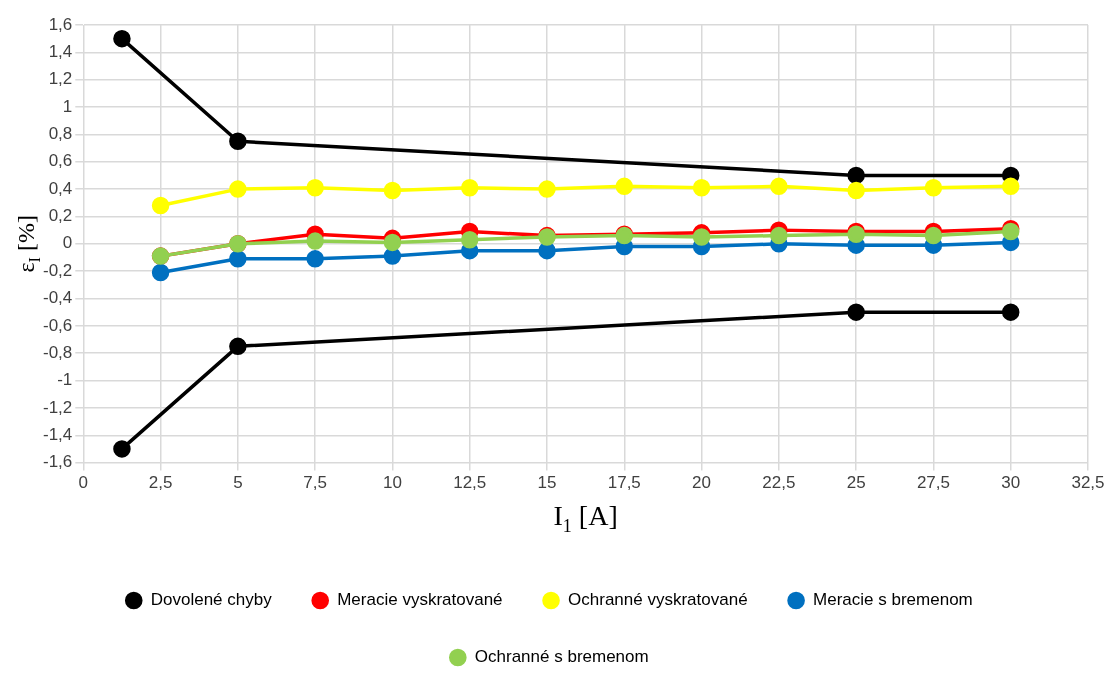  Describe the element at coordinates (856, 483) in the screenshot. I see `x-tick-label: 25` at that location.